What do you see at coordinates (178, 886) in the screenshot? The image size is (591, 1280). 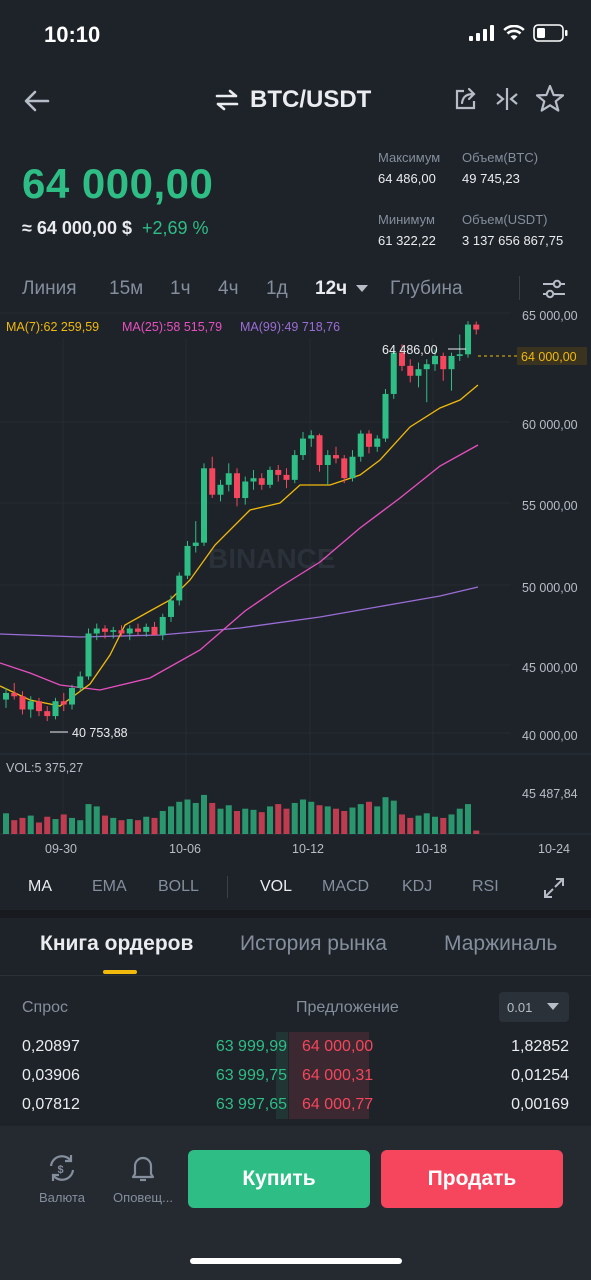 I see `indicator-boll: BOLL` at bounding box center [178, 886].